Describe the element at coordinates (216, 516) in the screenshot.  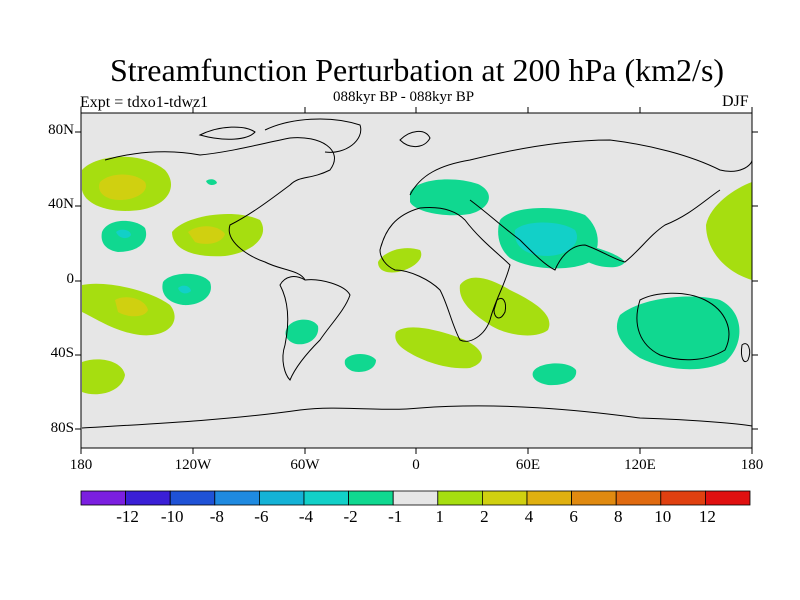
I see `colorbar-label: -8` at that location.